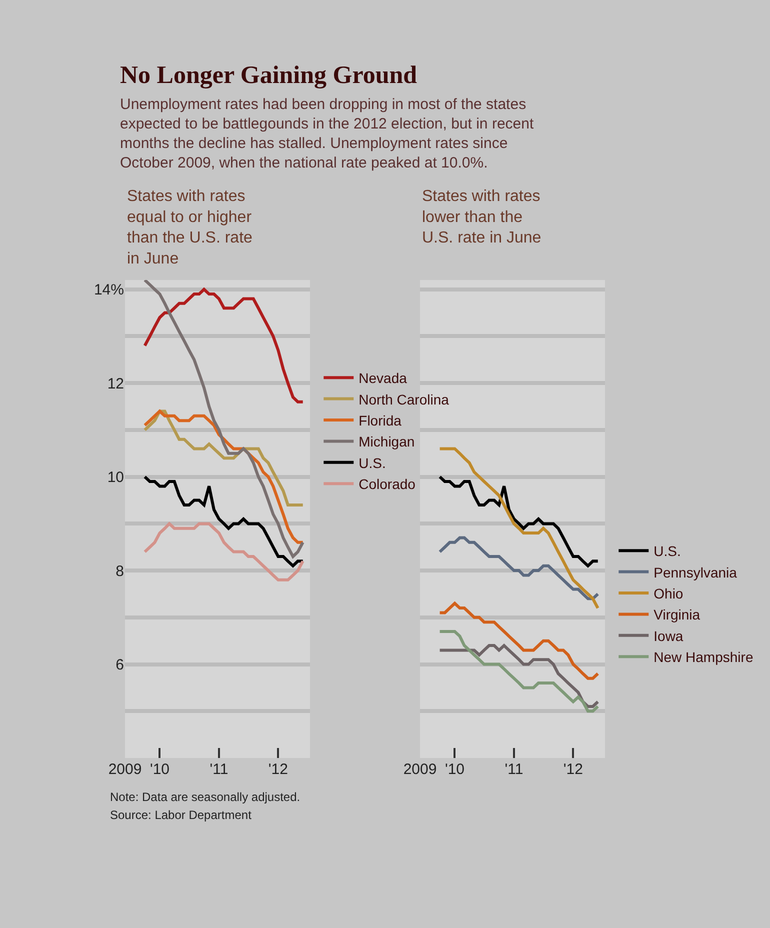 This screenshot has width=770, height=928. What do you see at coordinates (115, 383) in the screenshot?
I see `y-tick-label: 12` at bounding box center [115, 383].